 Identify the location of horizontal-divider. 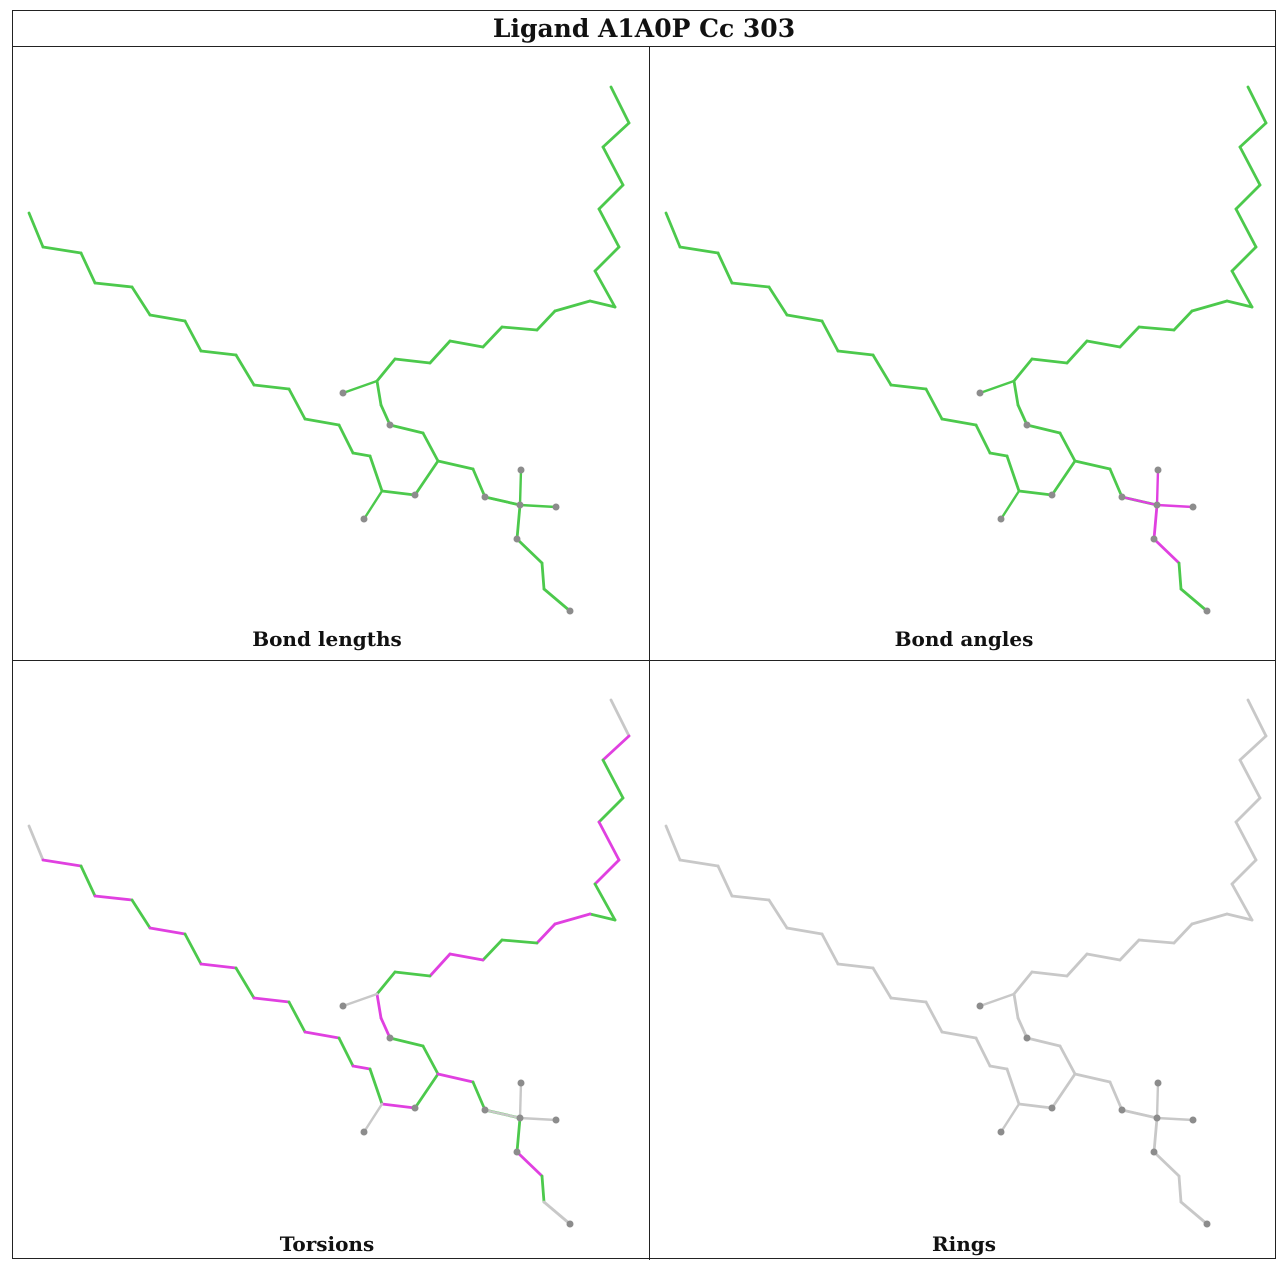
(644, 660).